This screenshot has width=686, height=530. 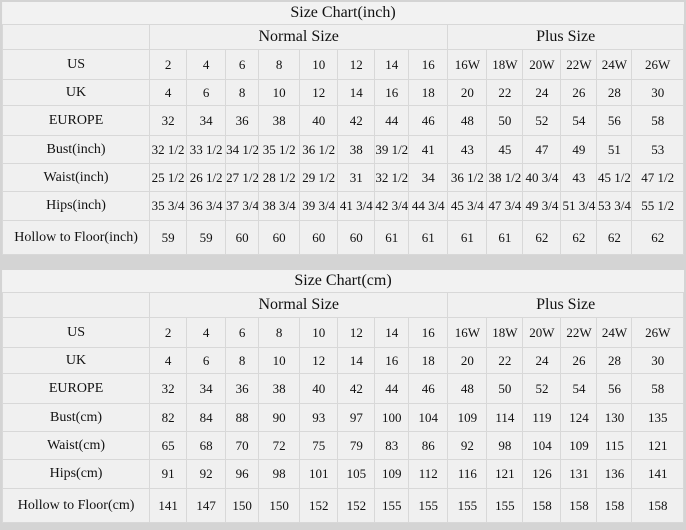 I want to click on size-cell: 152, so click(x=356, y=505).